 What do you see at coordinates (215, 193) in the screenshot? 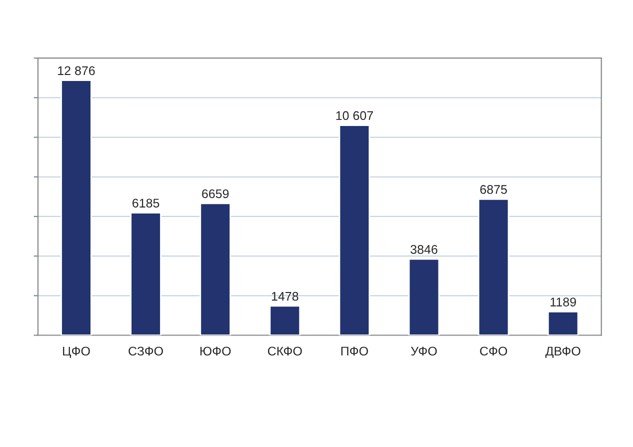
I see `data-label: 6659` at bounding box center [215, 193].